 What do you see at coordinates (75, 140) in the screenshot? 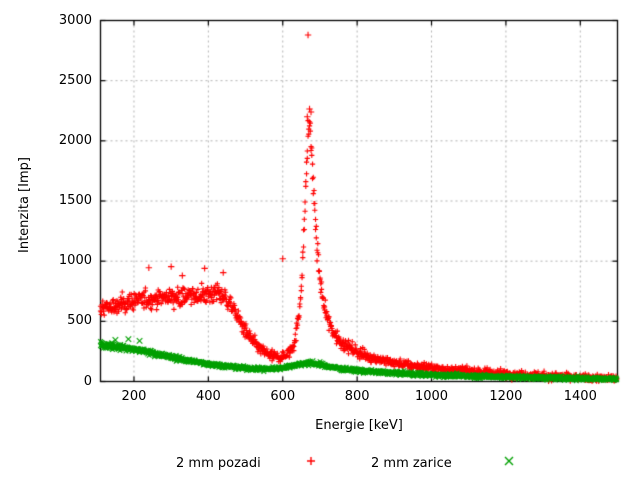
I see `y-axis-tick-label: 2000` at bounding box center [75, 140].